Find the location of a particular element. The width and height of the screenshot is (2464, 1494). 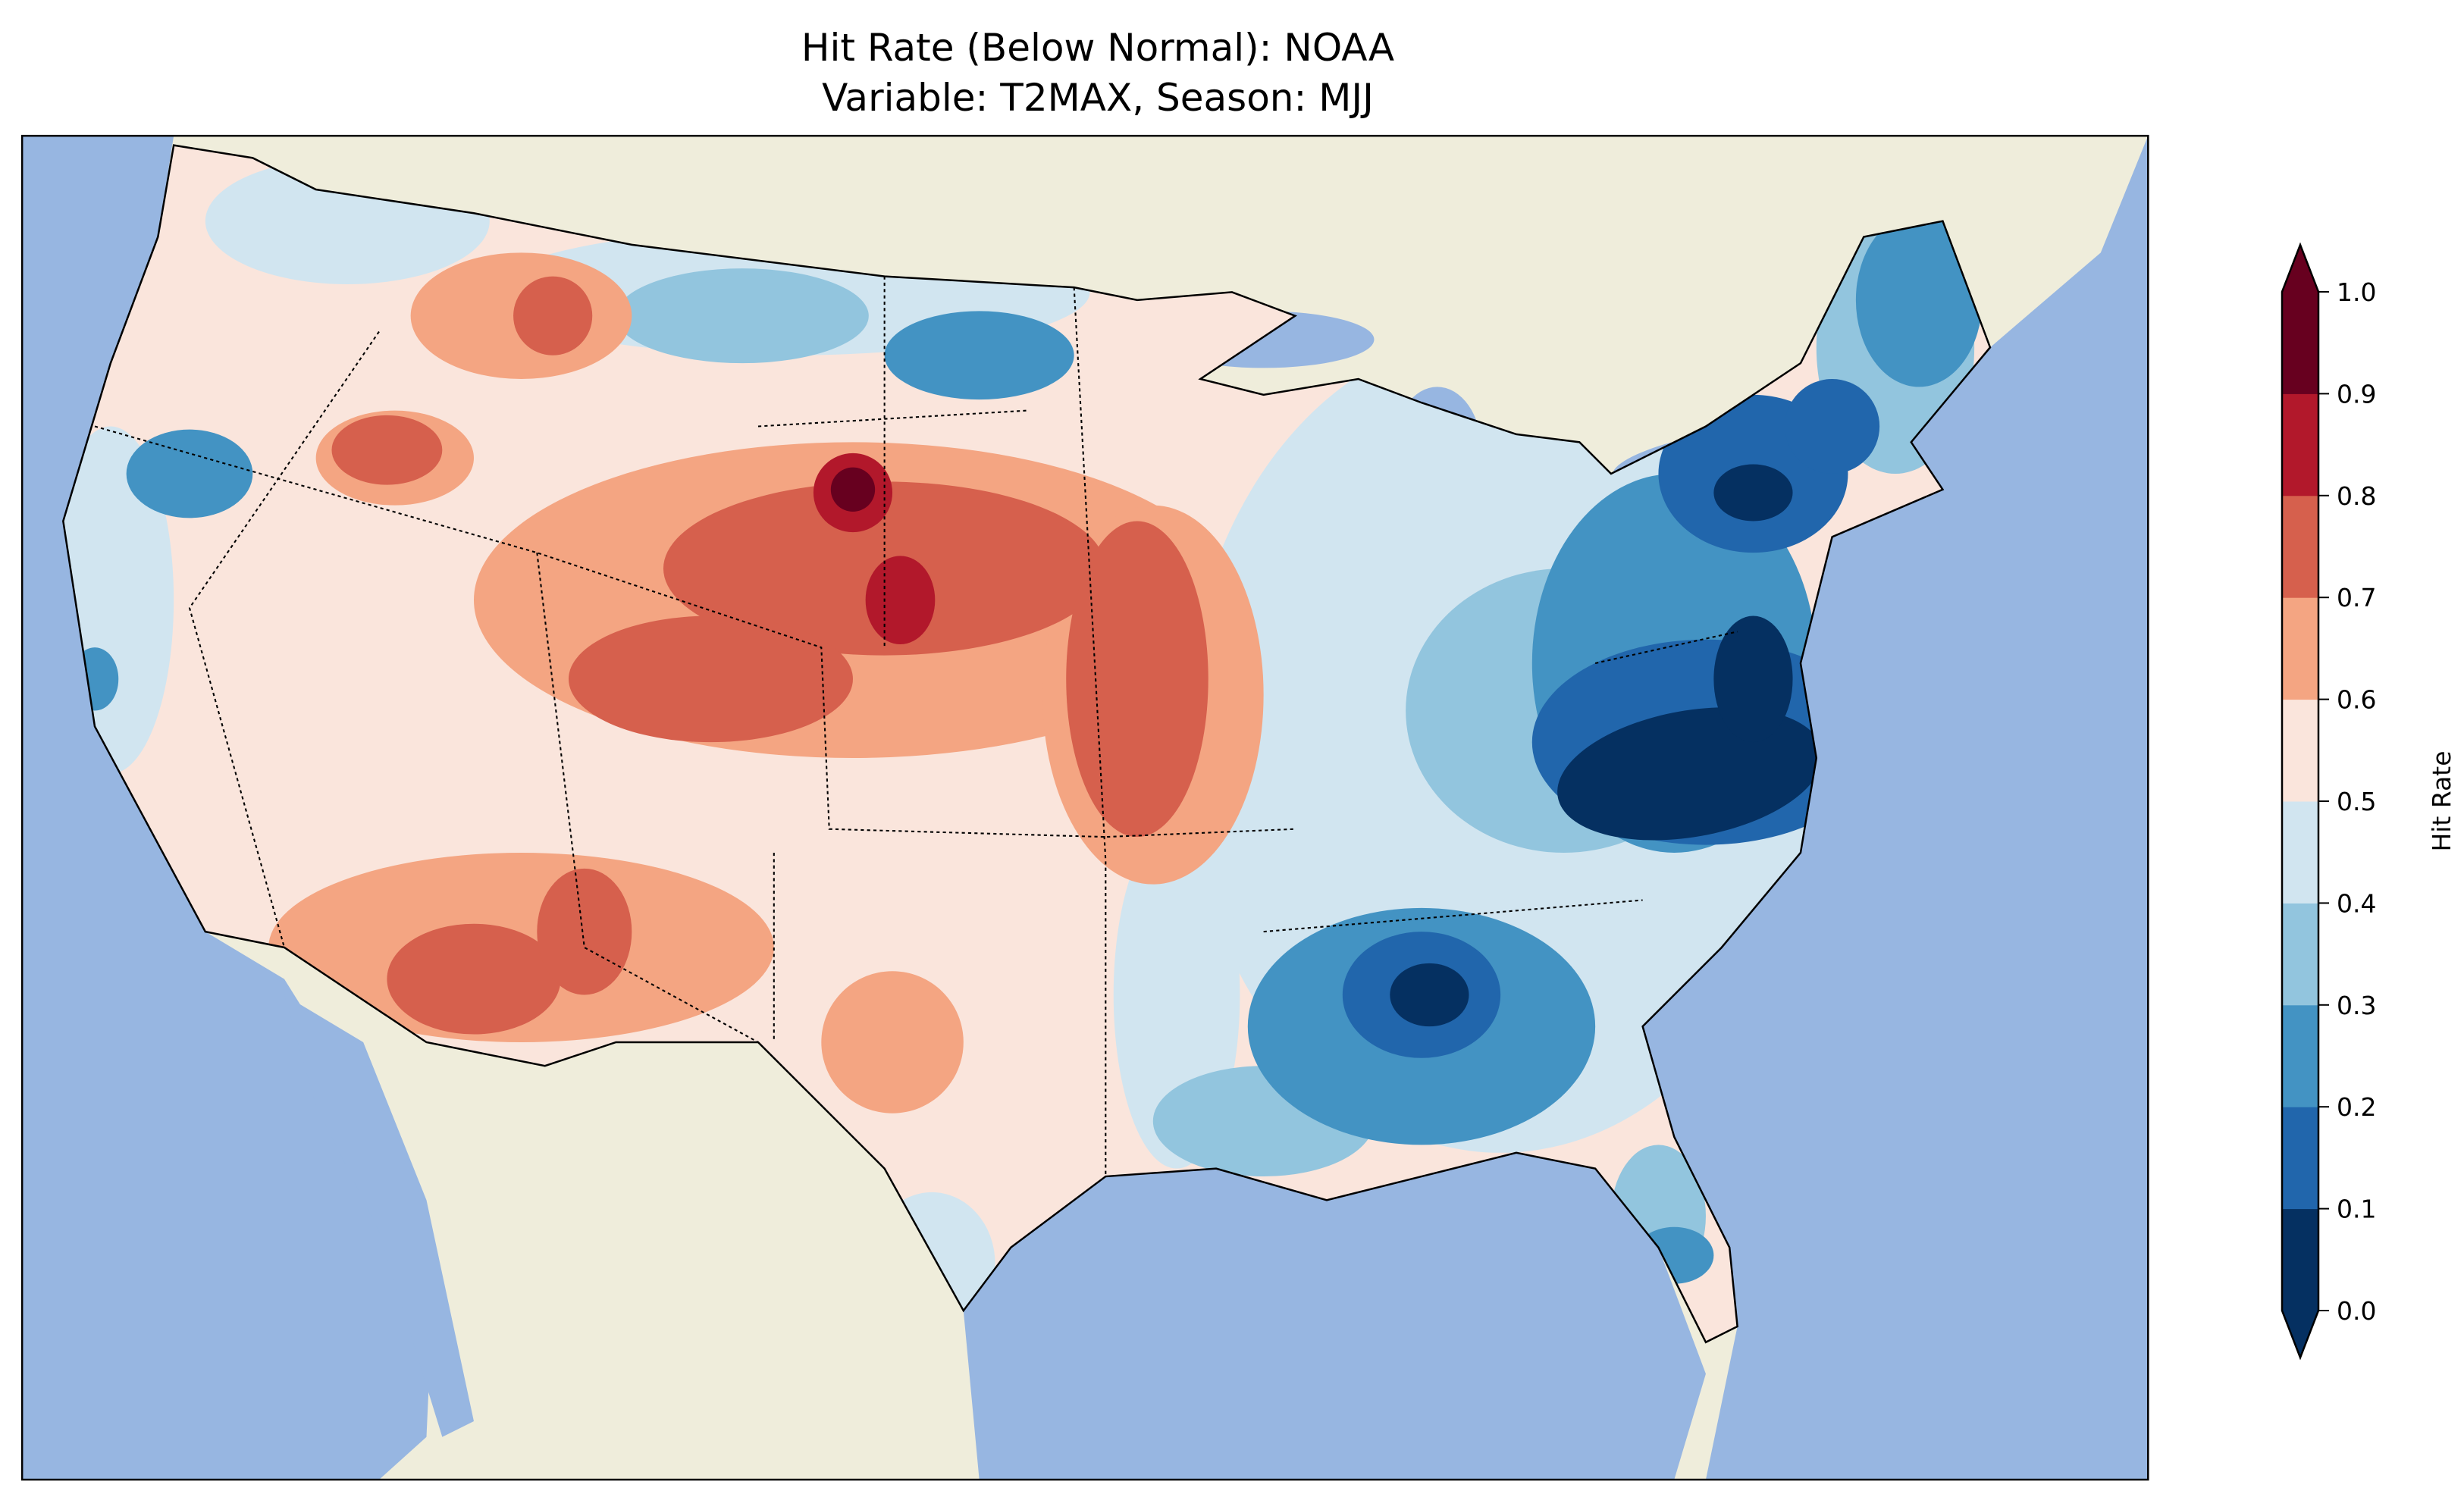

colorbar-tick-label: 0.4 is located at coordinates (2357, 903).